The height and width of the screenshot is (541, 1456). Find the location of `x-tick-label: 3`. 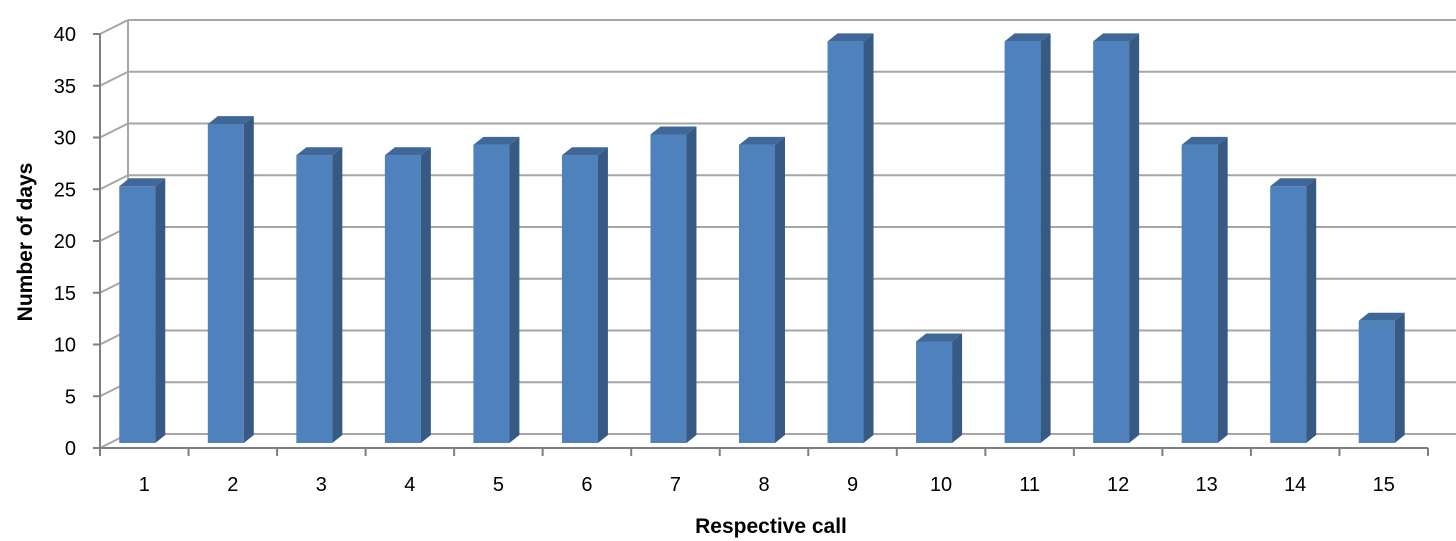

x-tick-label: 3 is located at coordinates (321, 485).